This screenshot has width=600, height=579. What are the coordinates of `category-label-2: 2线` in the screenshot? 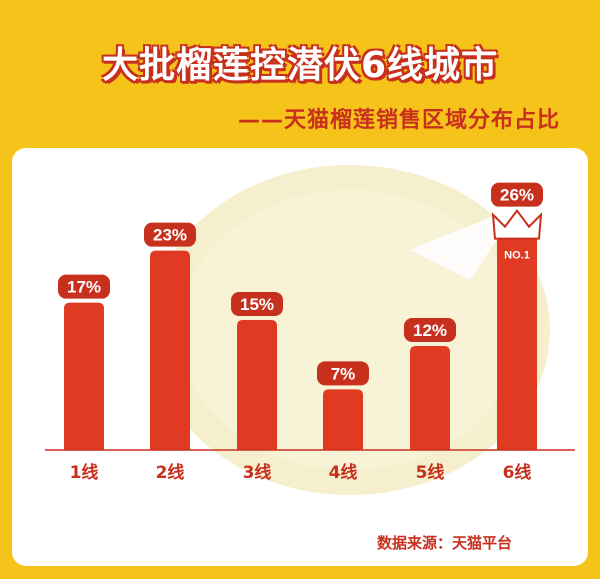 It's located at (170, 472).